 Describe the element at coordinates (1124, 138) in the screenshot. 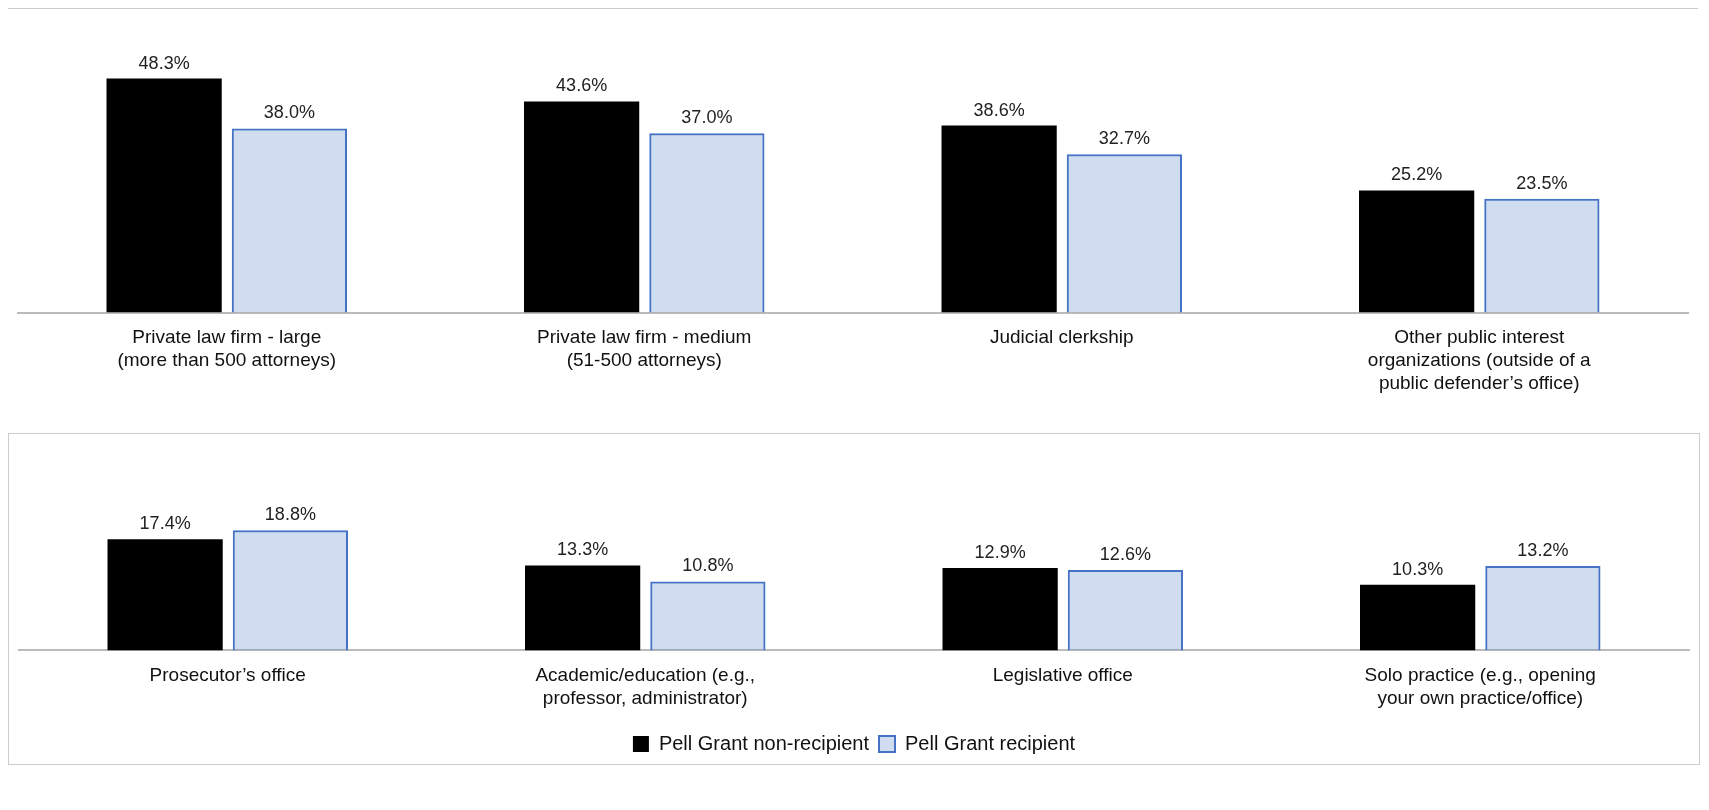

I see `data-label: 32.7%` at that location.